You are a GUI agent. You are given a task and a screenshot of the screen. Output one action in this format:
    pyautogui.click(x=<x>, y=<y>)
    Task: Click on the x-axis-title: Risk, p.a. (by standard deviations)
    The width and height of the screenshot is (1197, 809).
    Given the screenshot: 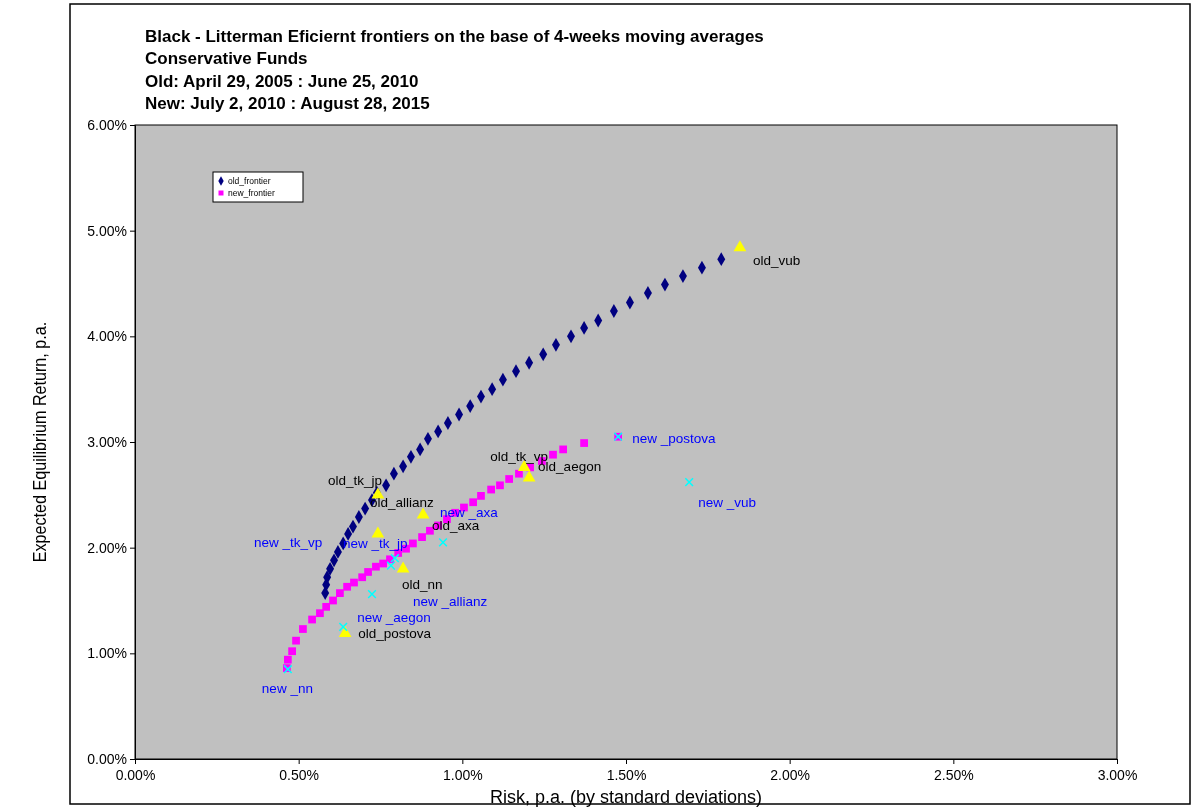 What is the action you would take?
    pyautogui.click(x=626, y=797)
    